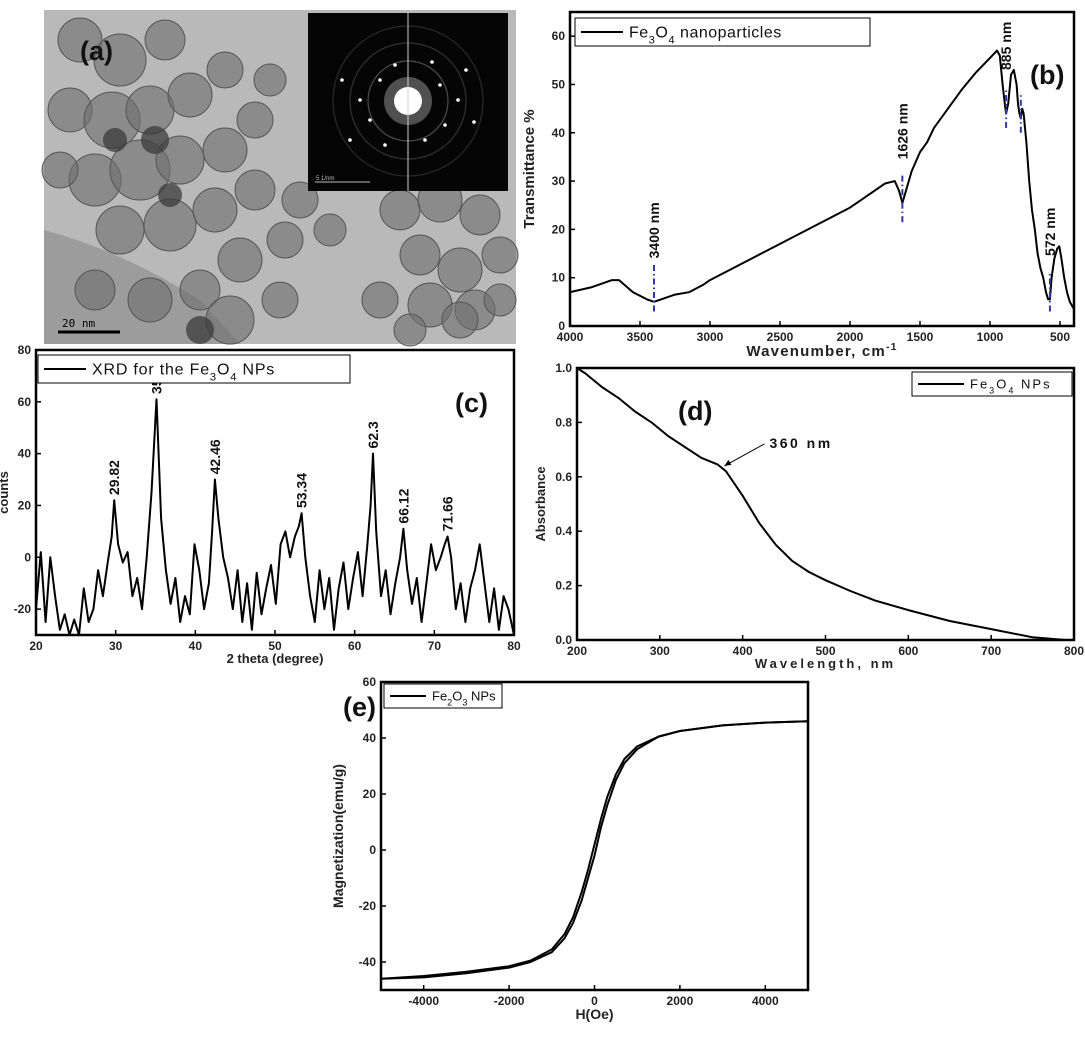 Image resolution: width=1085 pixels, height=1039 pixels. What do you see at coordinates (728, 462) in the screenshot?
I see `annotation-arrowhead` at bounding box center [728, 462].